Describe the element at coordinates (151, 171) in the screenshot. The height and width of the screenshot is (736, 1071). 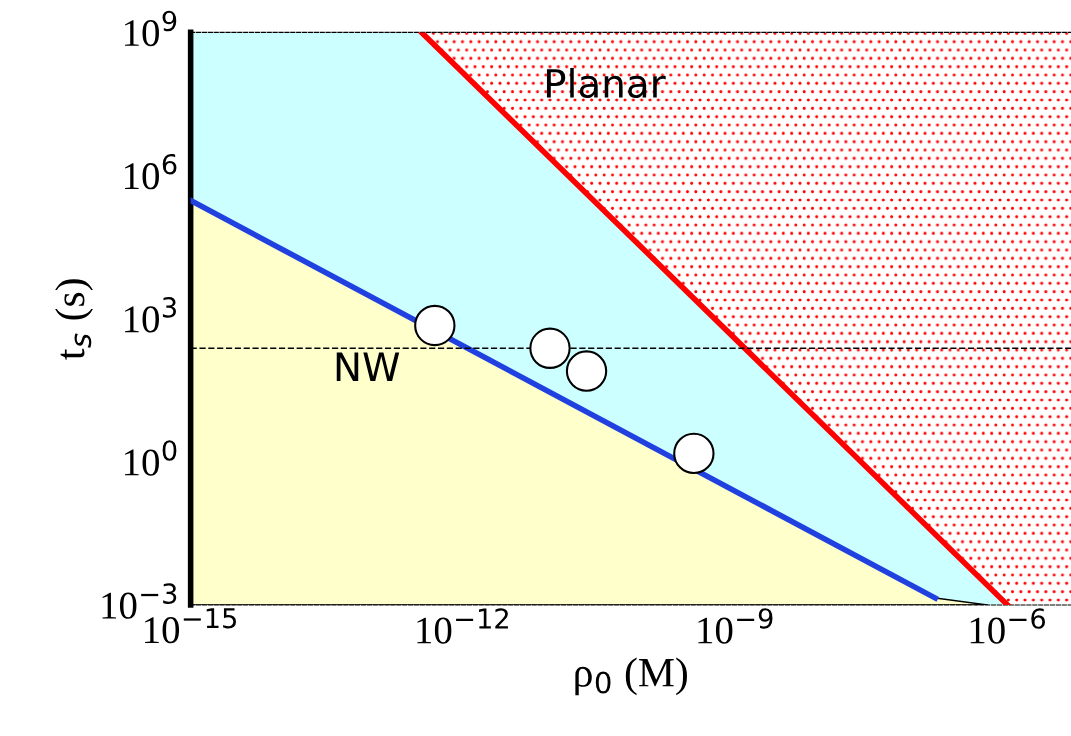
I see `y-tick-label: 10$^{6}$` at that location.